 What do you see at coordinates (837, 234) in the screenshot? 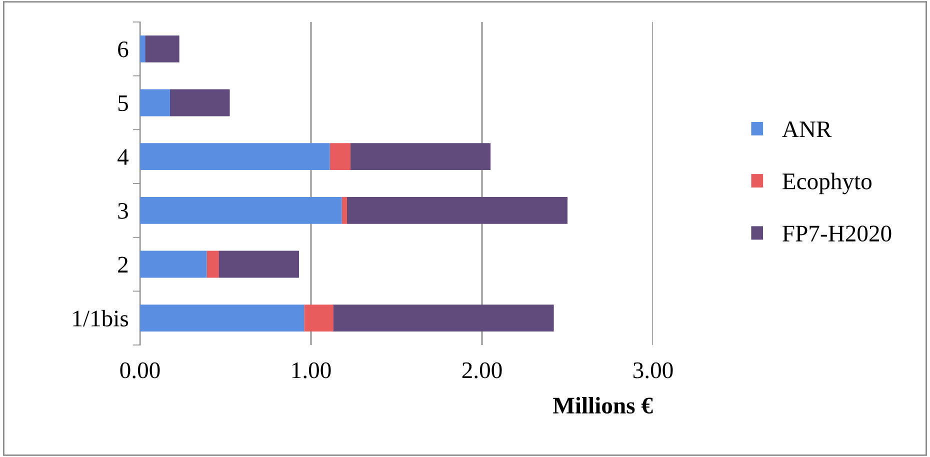
I see `legend-label: FP7-H2020` at bounding box center [837, 234].